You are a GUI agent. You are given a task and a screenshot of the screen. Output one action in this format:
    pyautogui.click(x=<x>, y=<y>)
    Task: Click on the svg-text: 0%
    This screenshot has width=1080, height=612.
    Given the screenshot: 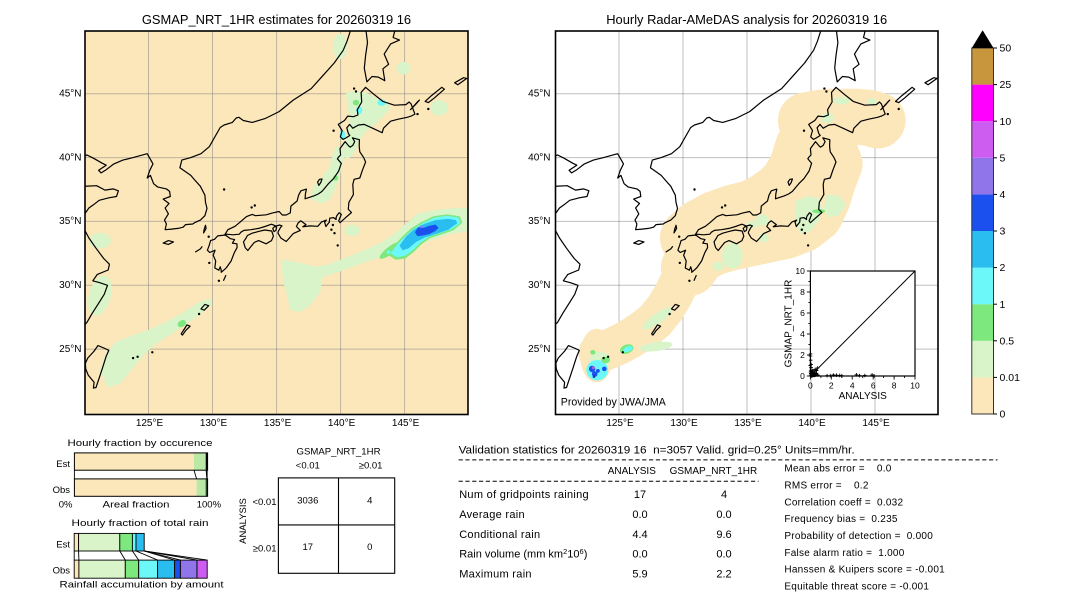 What is the action you would take?
    pyautogui.click(x=66, y=505)
    